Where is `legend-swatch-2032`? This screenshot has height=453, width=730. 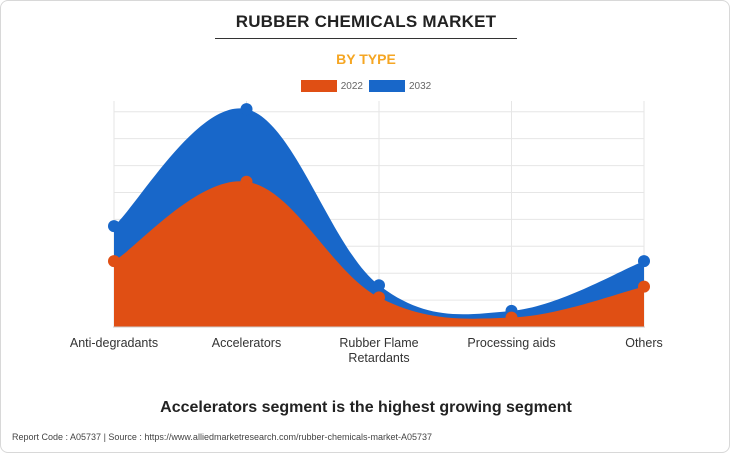
legend-swatch-2032 is located at coordinates (387, 86).